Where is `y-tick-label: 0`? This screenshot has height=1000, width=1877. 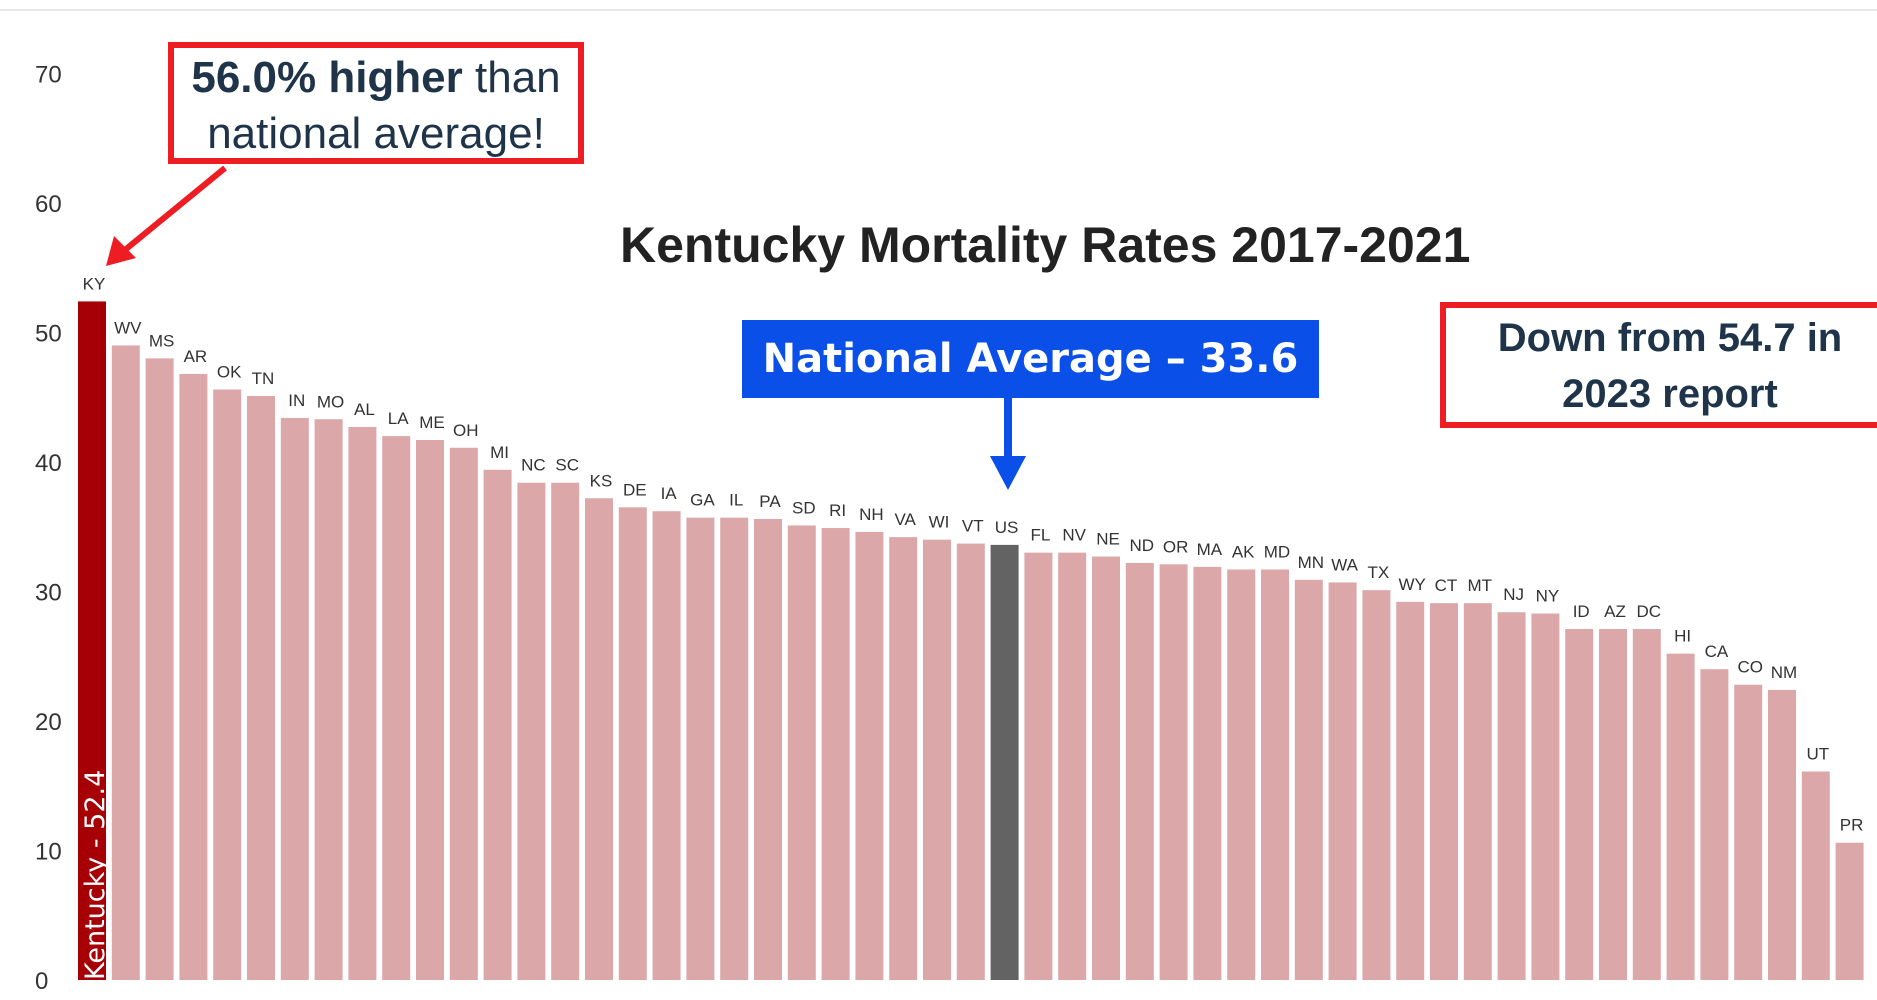 y-tick-label: 0 is located at coordinates (41, 981).